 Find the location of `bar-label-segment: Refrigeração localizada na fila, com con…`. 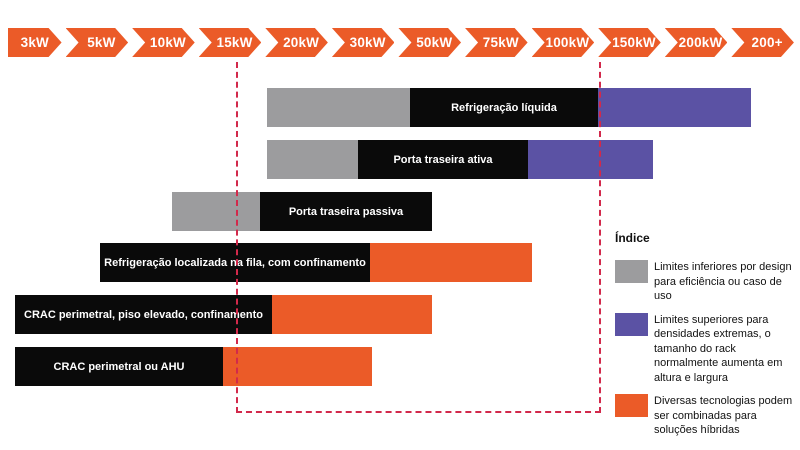

bar-label-segment: Refrigeração localizada na fila, com con… is located at coordinates (235, 262).